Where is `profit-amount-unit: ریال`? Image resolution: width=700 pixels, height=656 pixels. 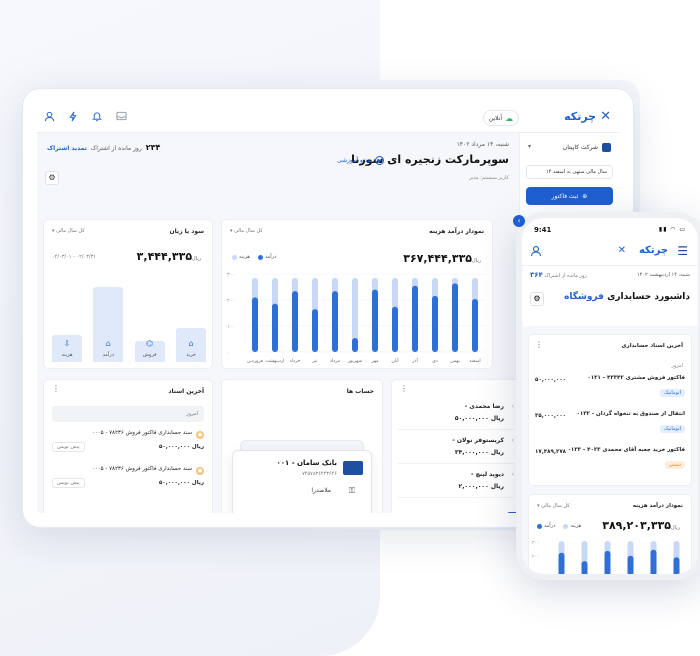
profit-amount-unit: ریال is located at coordinates (196, 259).